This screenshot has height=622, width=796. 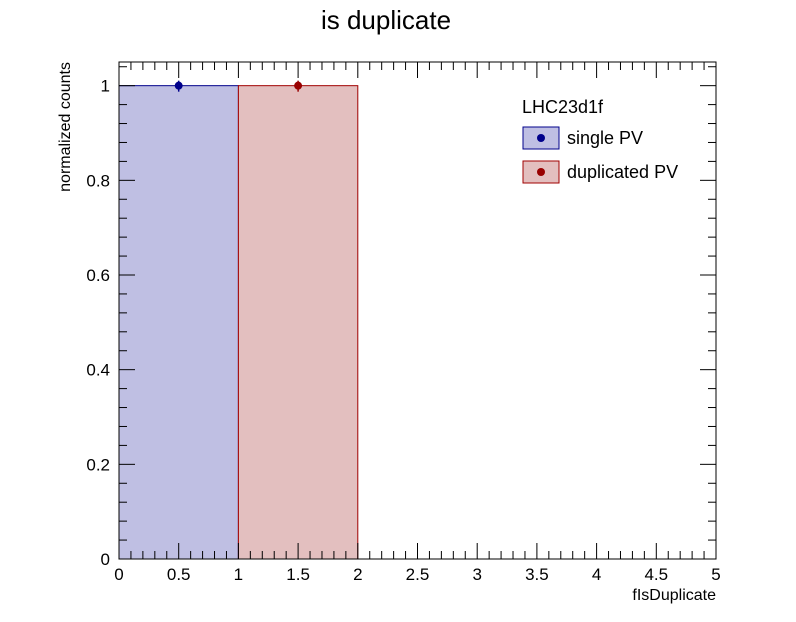 What do you see at coordinates (98, 370) in the screenshot?
I see `y-tick-label: 0.4` at bounding box center [98, 370].